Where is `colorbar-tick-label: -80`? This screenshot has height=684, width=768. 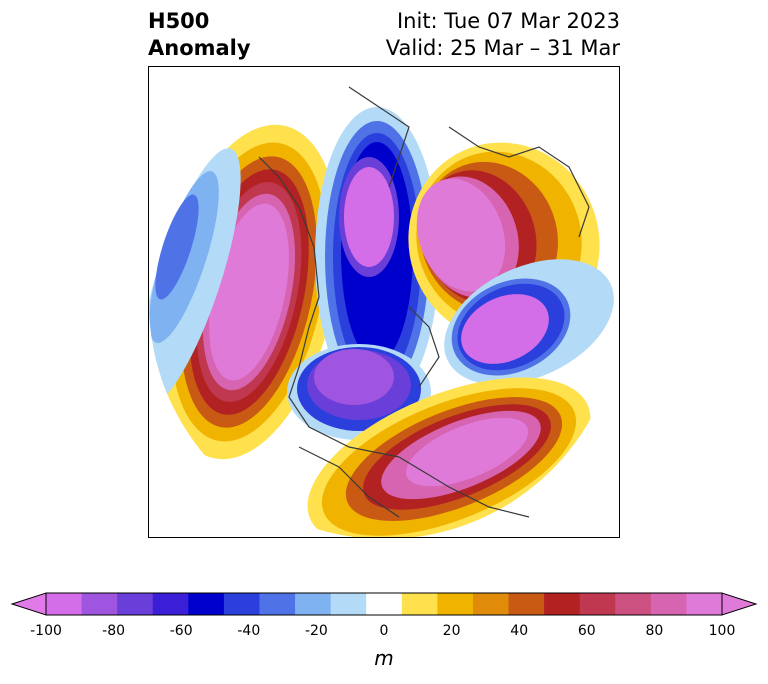 colorbar-tick-label: -80 is located at coordinates (113, 631).